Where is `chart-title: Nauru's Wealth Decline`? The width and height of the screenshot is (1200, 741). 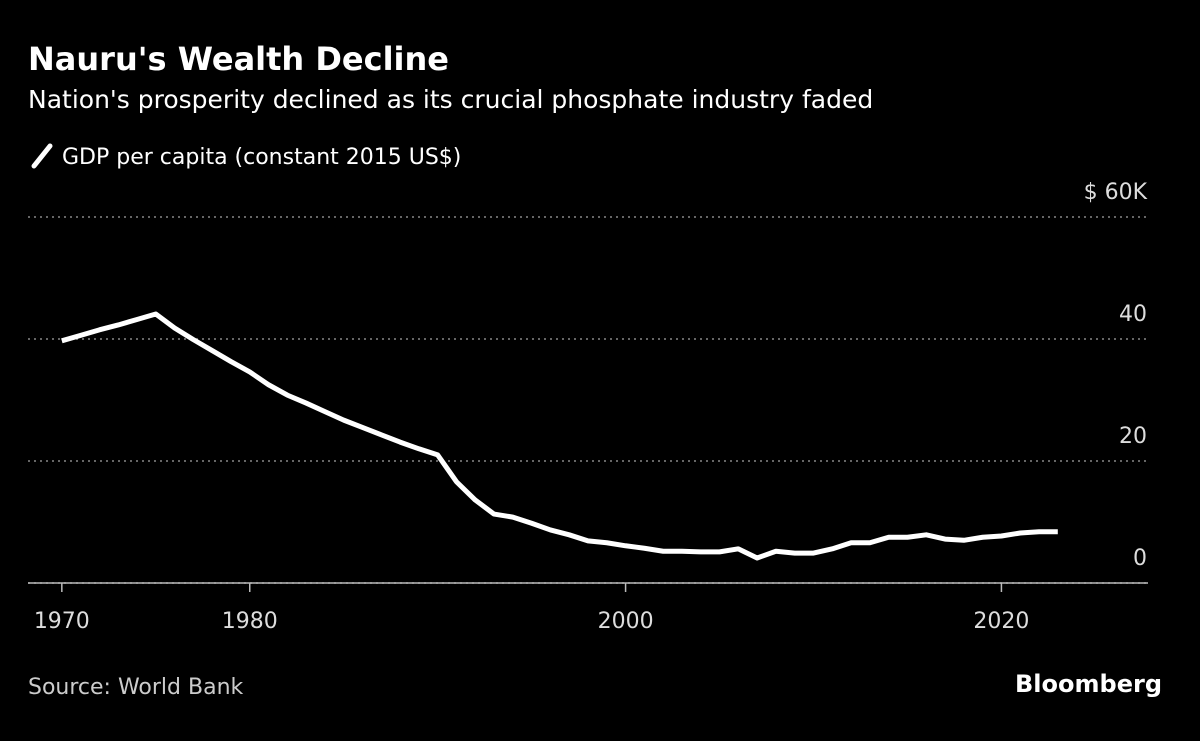
chart-title: Nauru's Wealth Decline is located at coordinates (238, 59).